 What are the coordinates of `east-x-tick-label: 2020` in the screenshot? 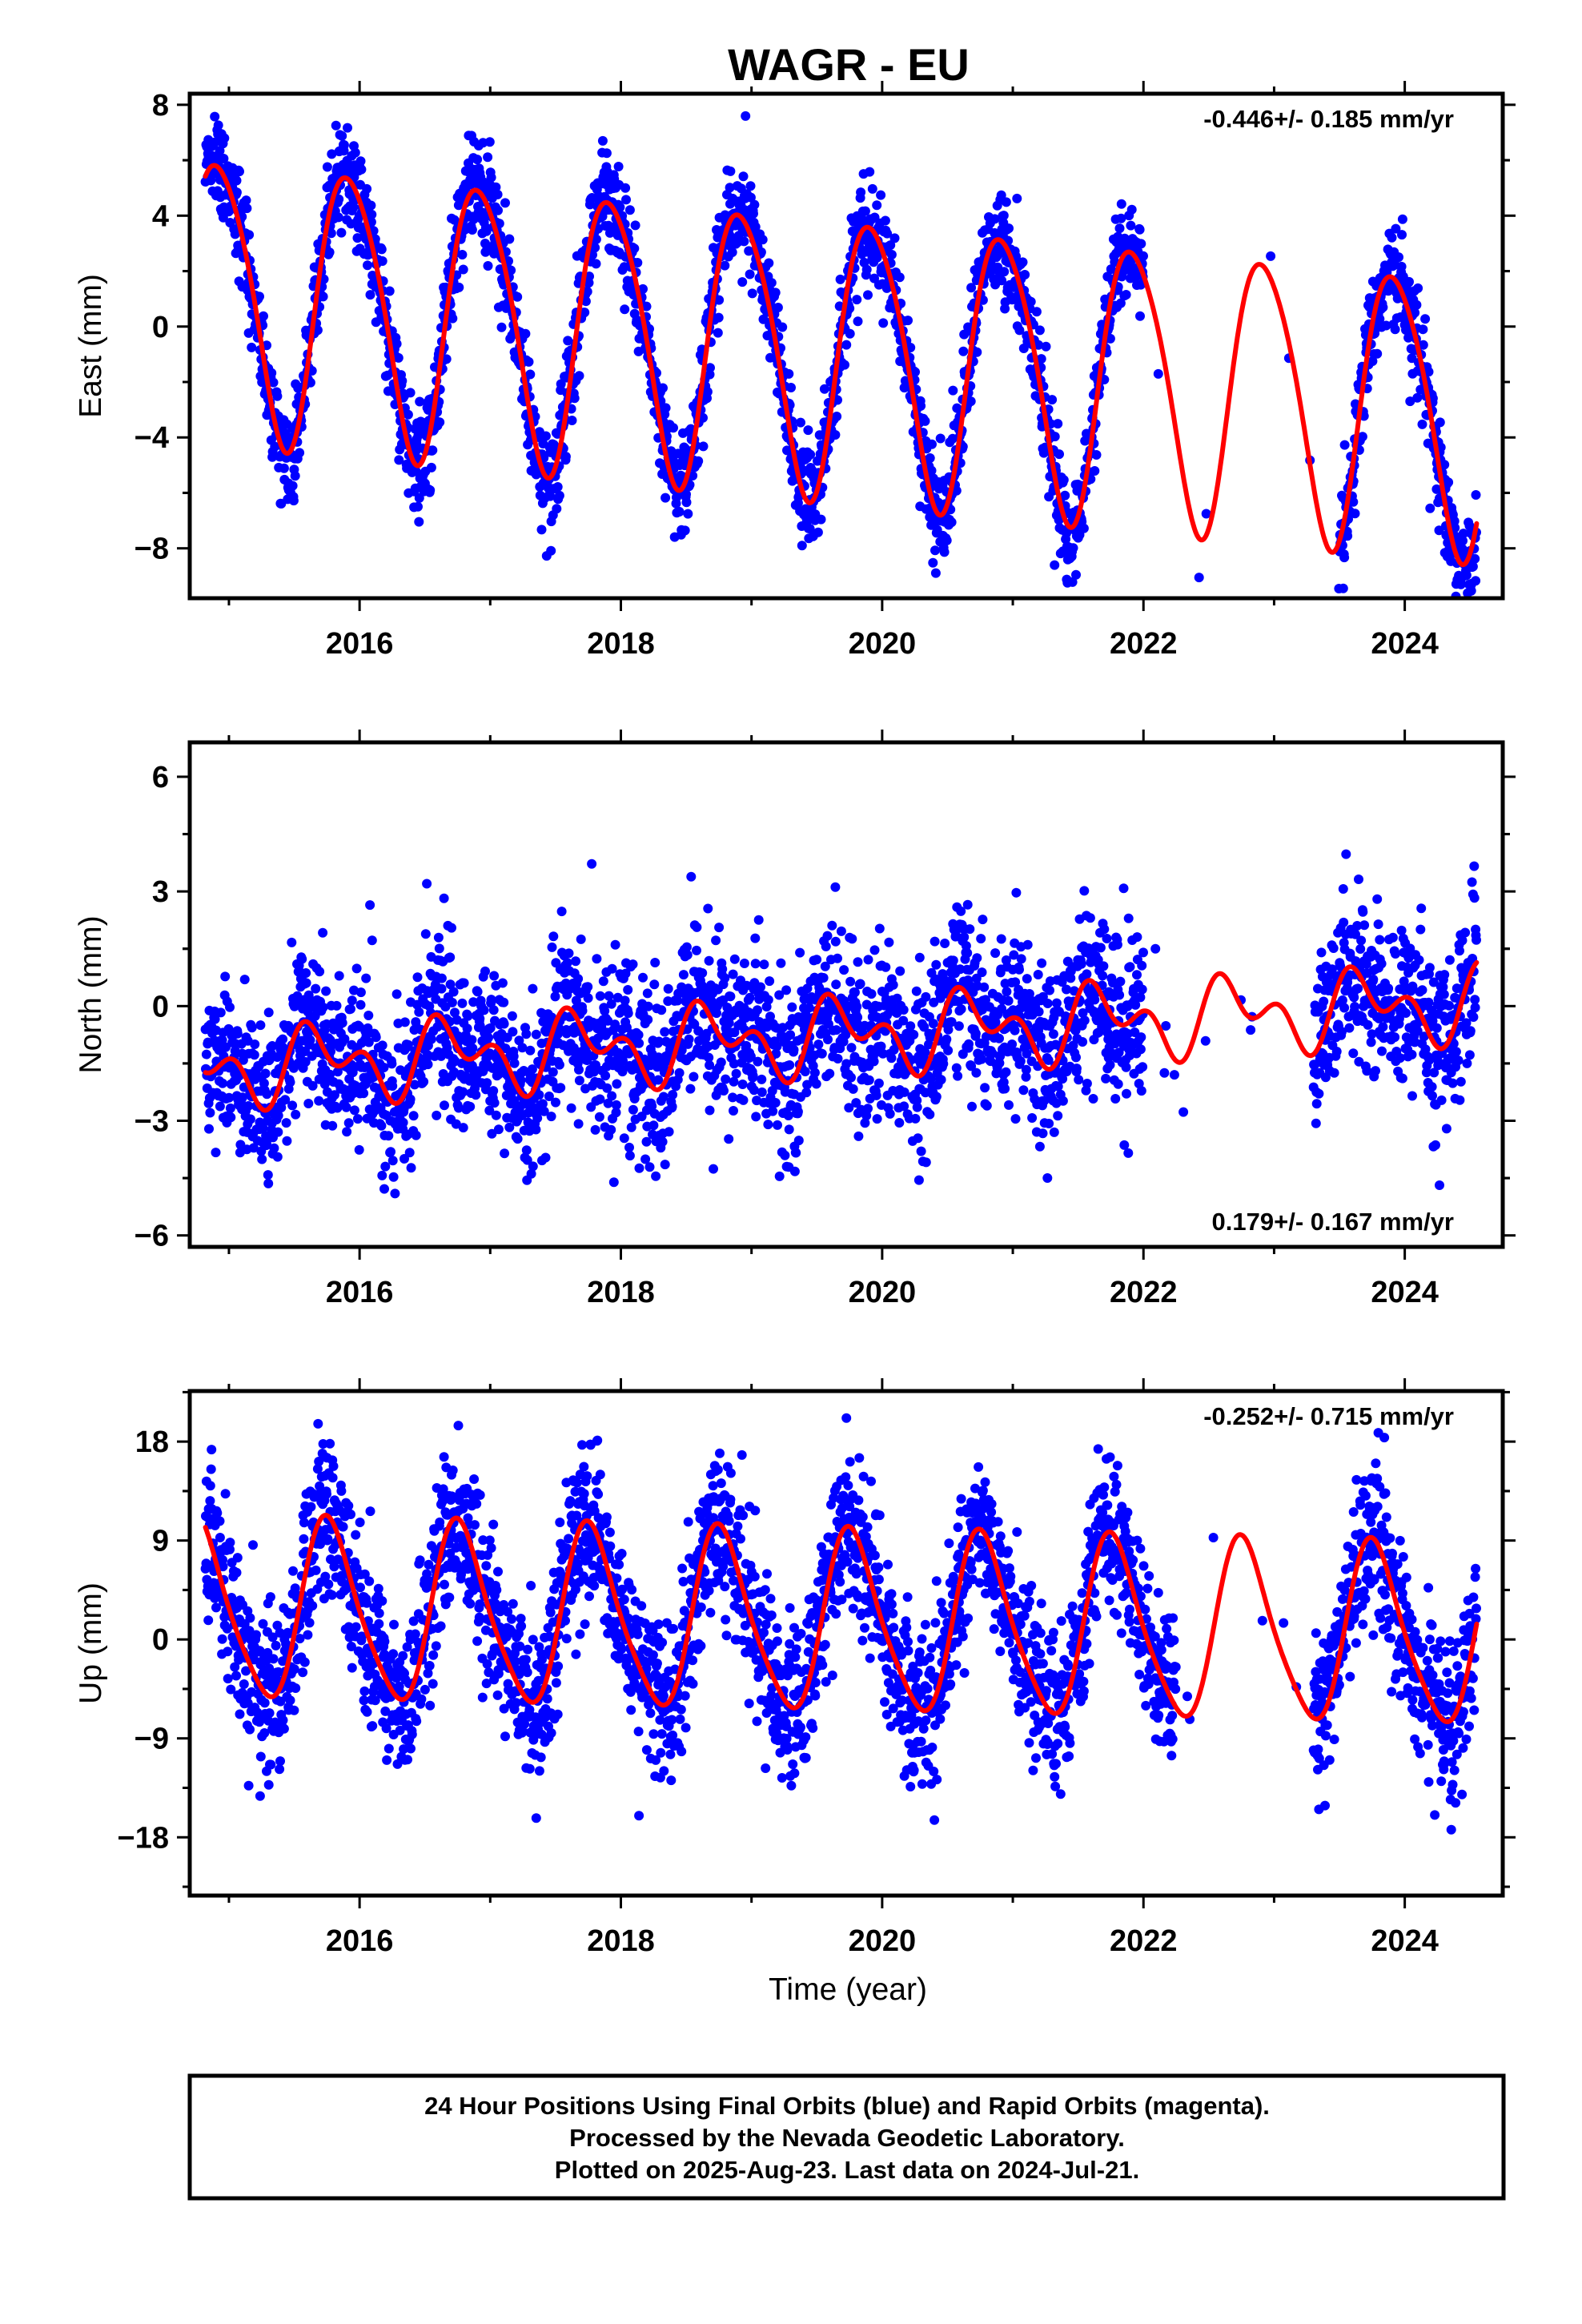 It's located at (883, 644).